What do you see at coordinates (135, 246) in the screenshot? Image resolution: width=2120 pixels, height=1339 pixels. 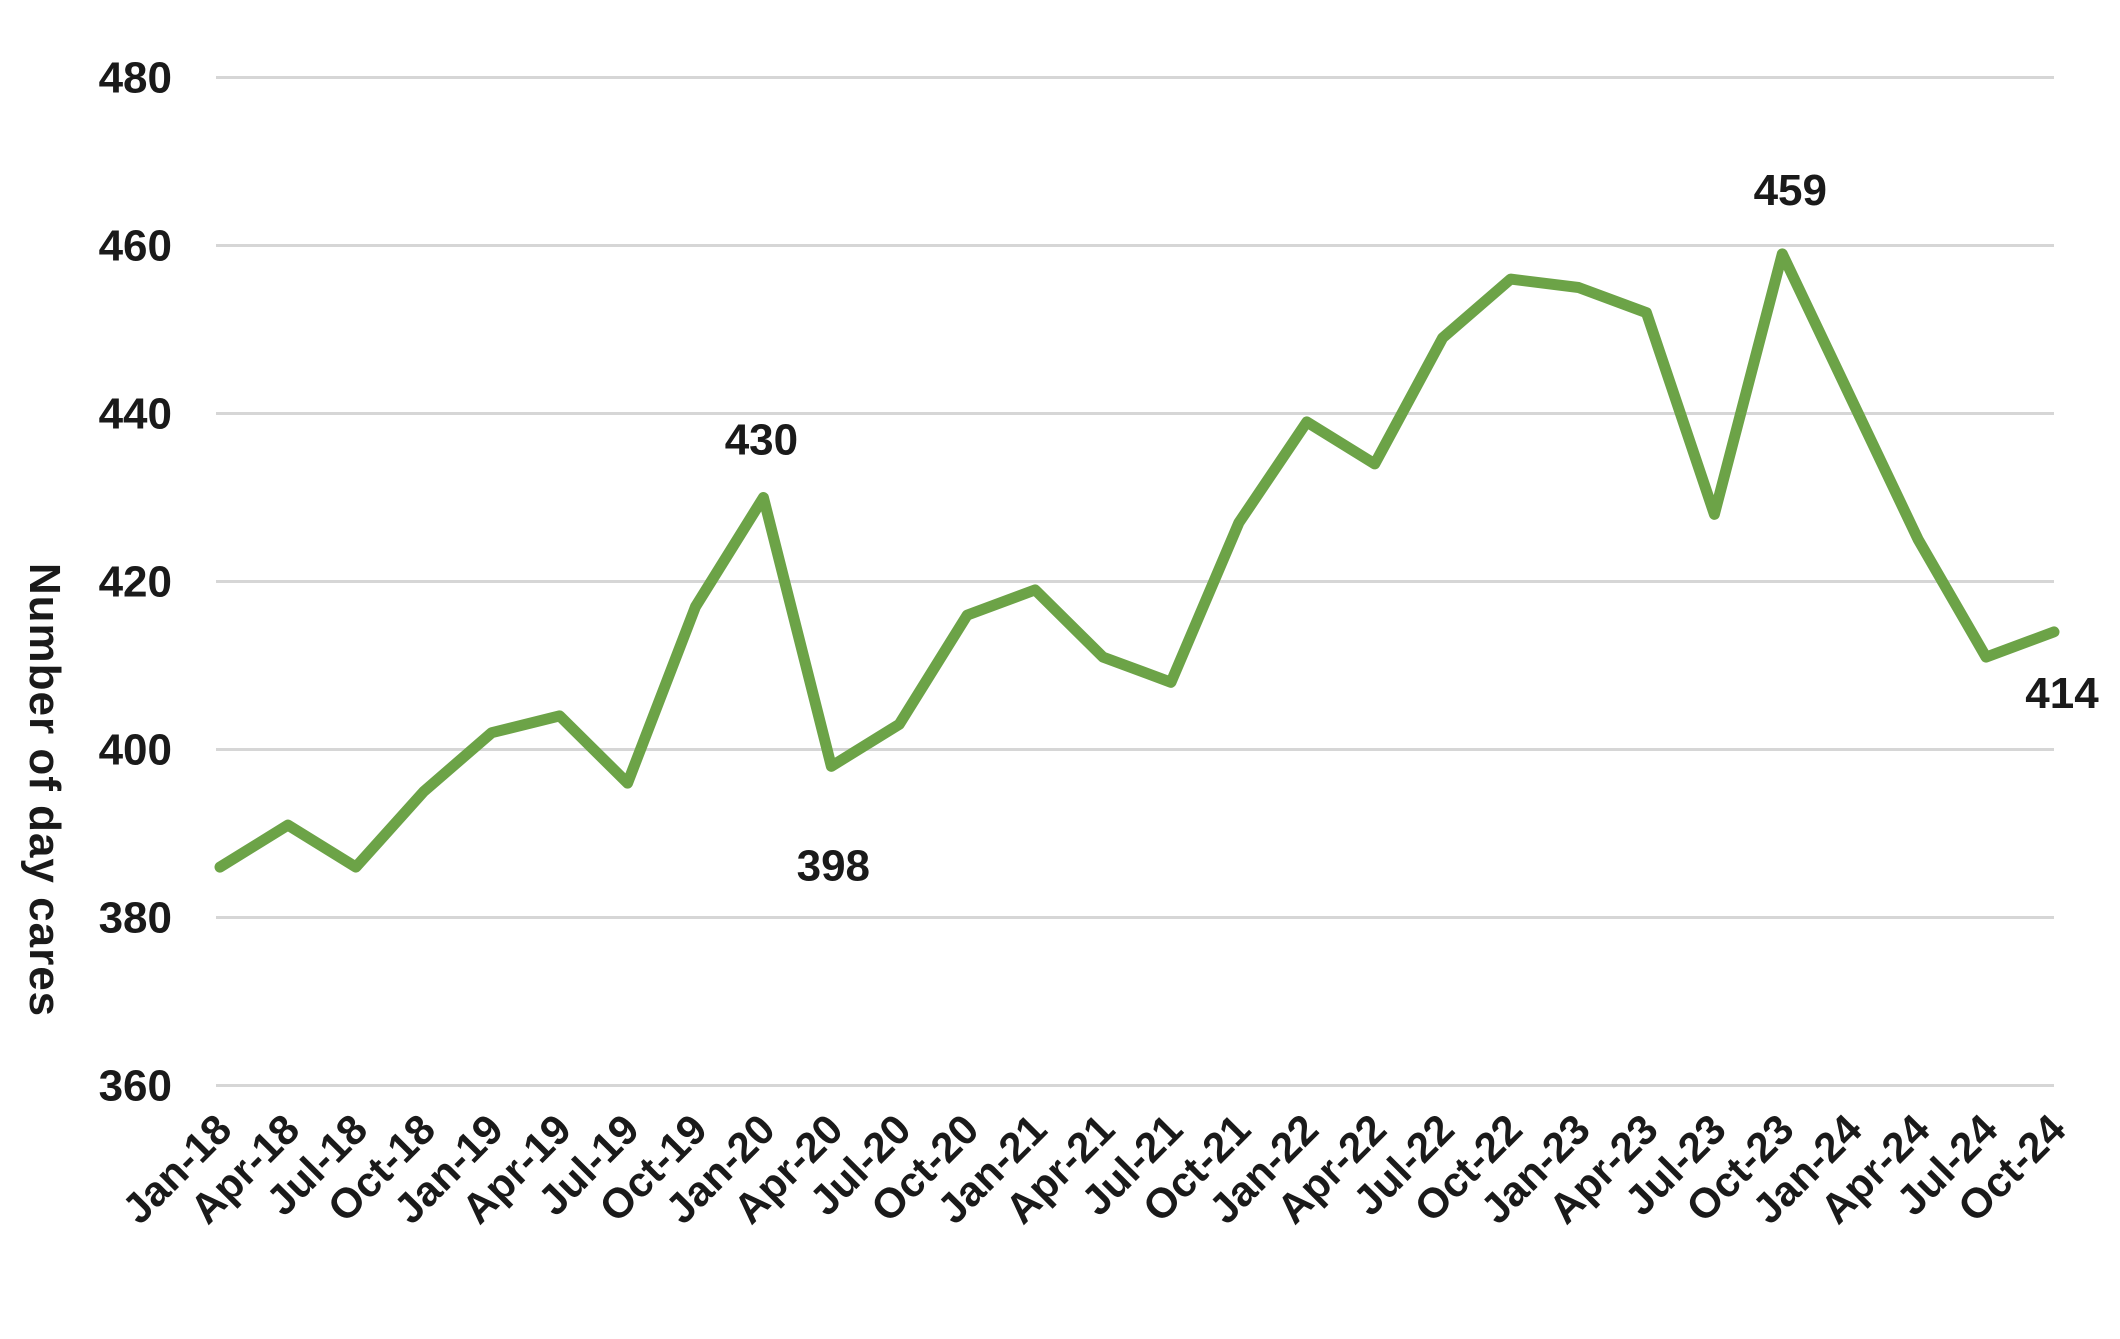 I see `y-tick-label: 460` at bounding box center [135, 246].